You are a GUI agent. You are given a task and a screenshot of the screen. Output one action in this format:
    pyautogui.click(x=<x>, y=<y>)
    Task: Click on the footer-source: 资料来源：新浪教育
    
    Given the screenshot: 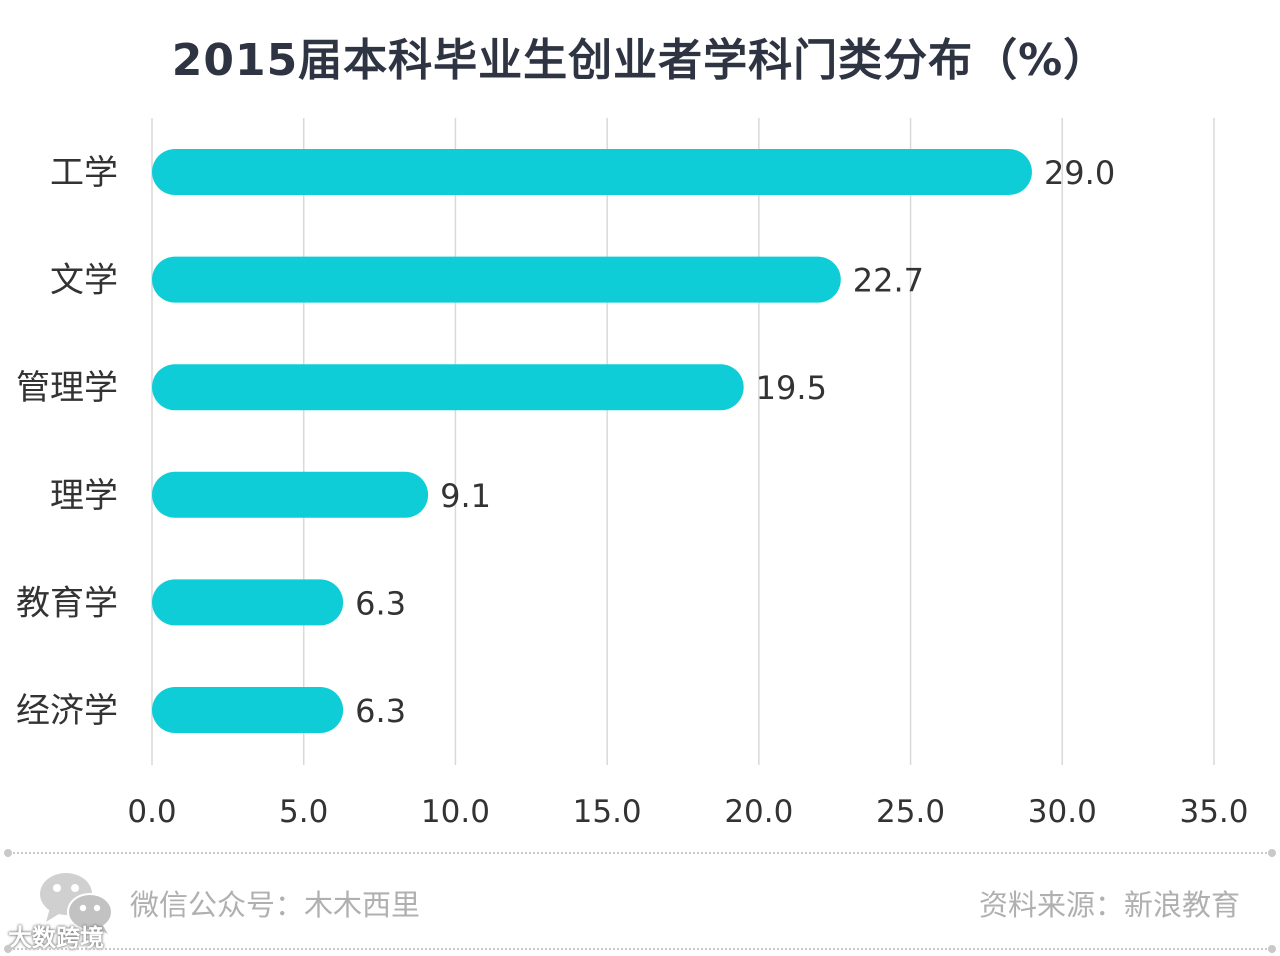 What is the action you would take?
    pyautogui.click(x=1109, y=905)
    